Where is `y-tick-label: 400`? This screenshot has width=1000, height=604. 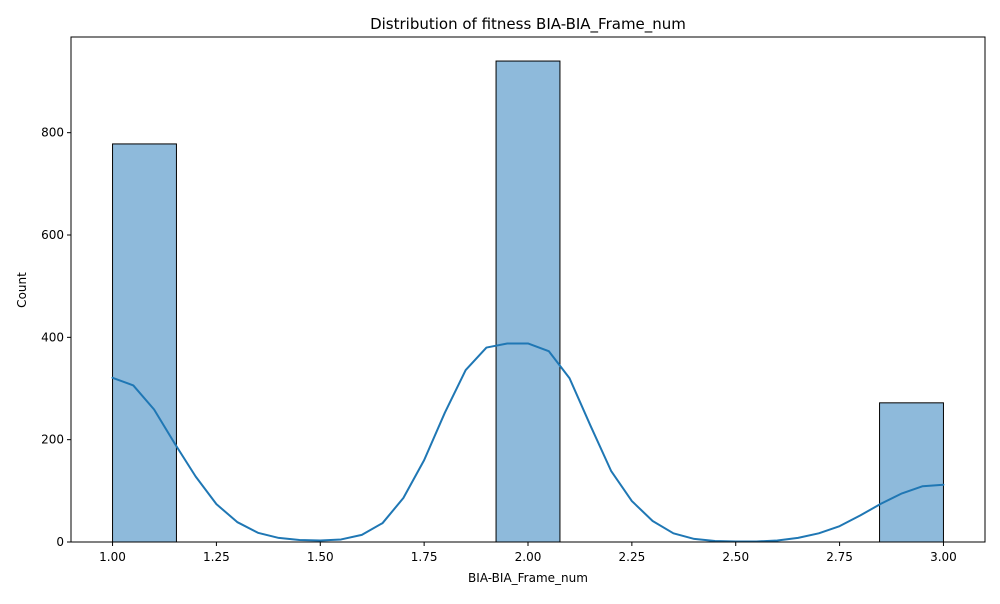
y-tick-label: 400 is located at coordinates (52, 337).